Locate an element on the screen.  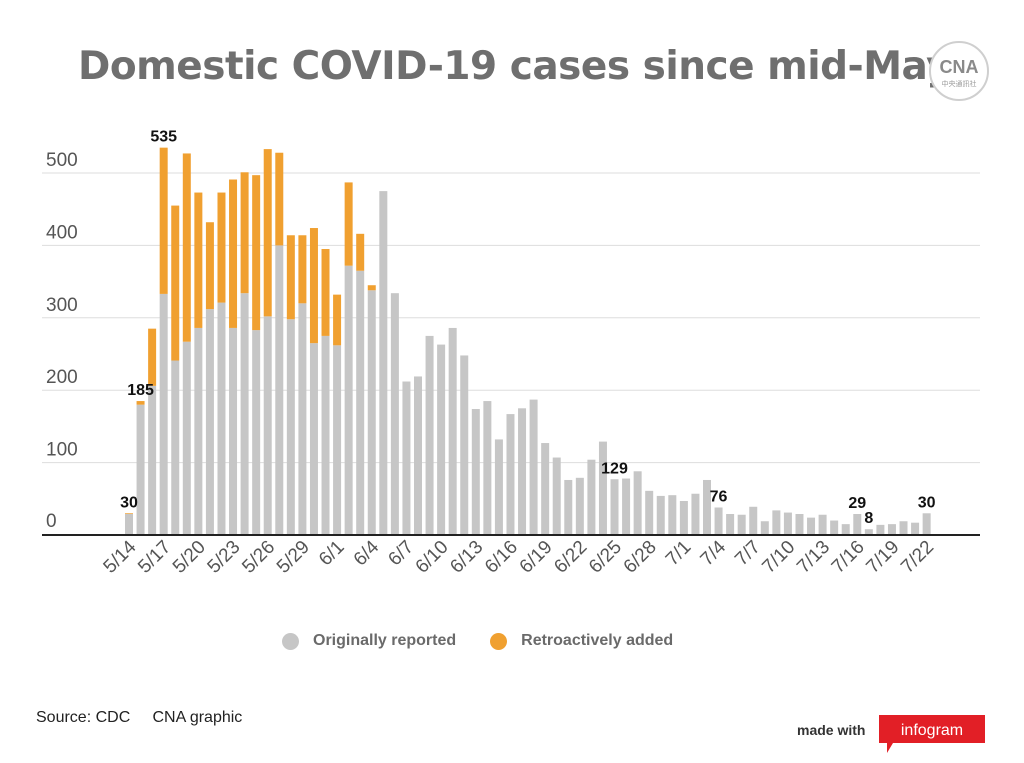
x-tick-label: 7/19 is located at coordinates (882, 557).